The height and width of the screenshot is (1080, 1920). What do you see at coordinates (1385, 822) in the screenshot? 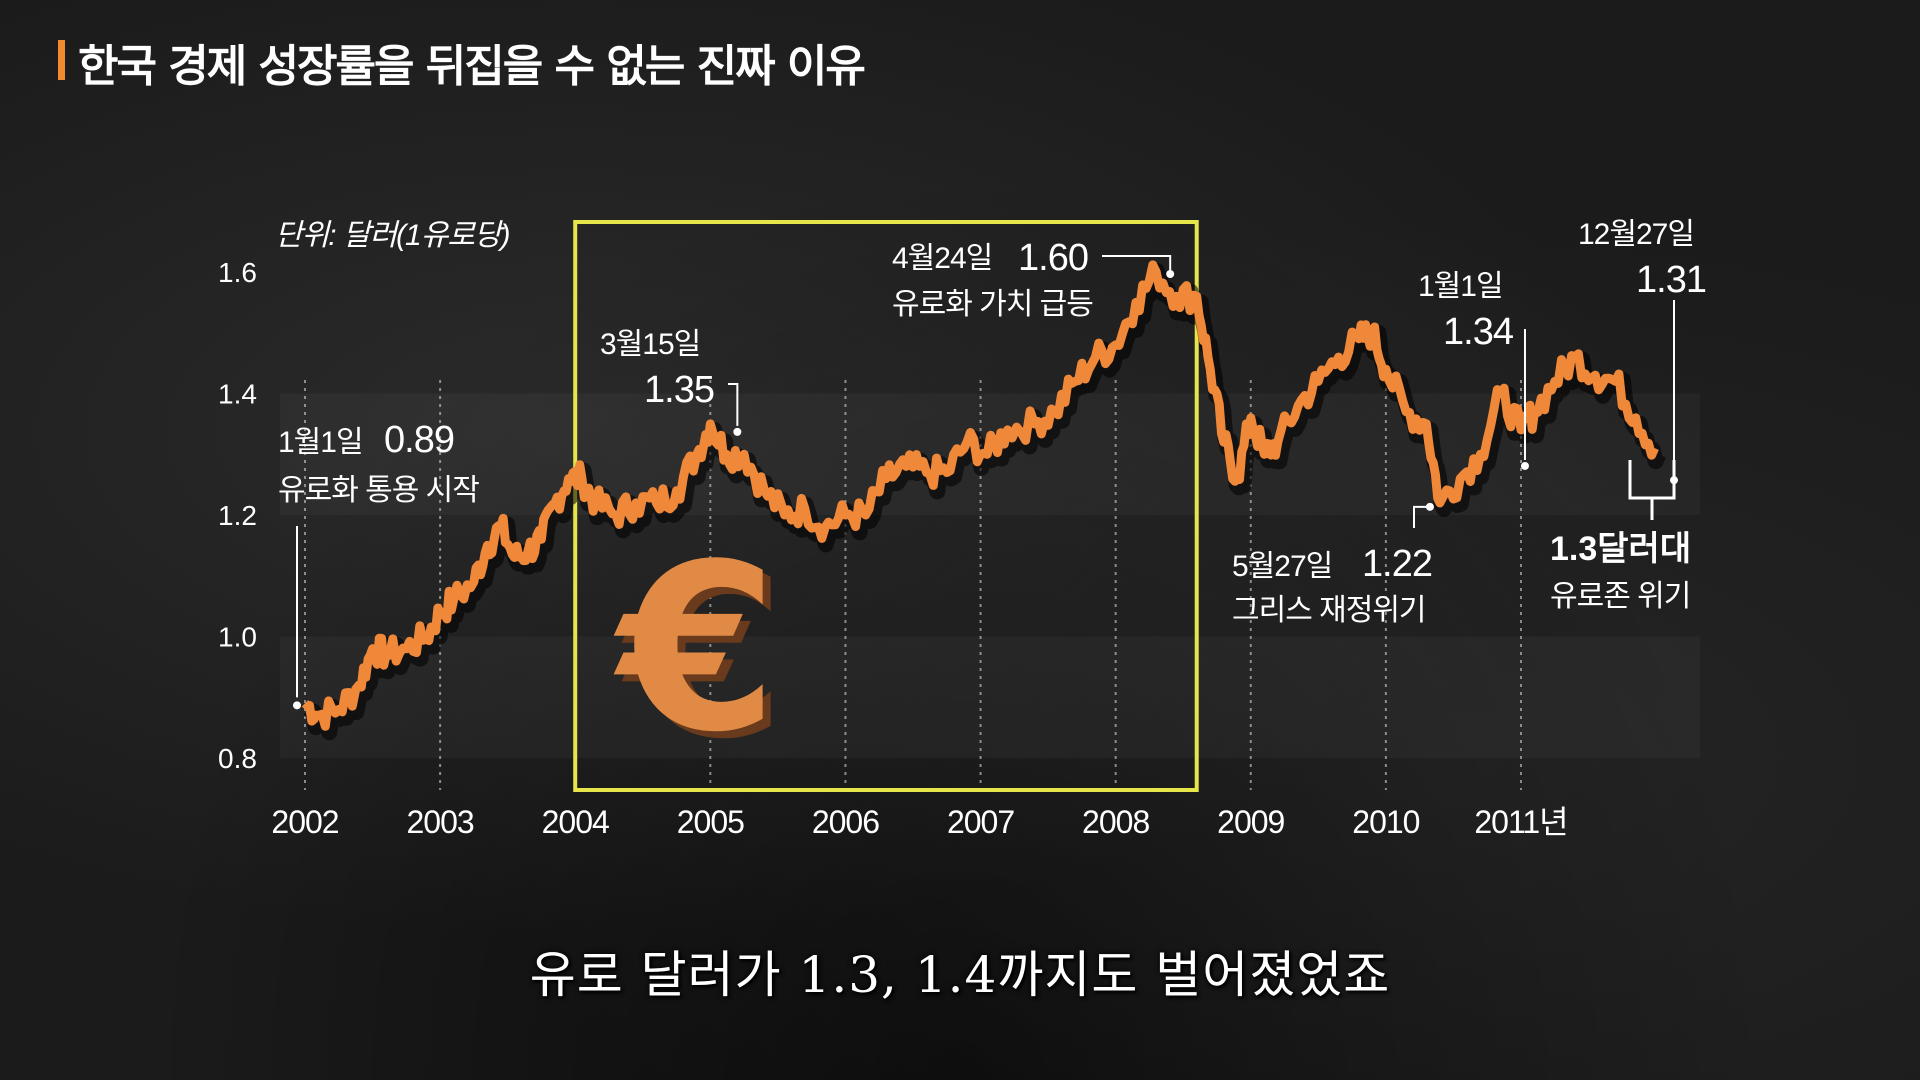
I see `x-tick-label: 2010` at bounding box center [1385, 822].